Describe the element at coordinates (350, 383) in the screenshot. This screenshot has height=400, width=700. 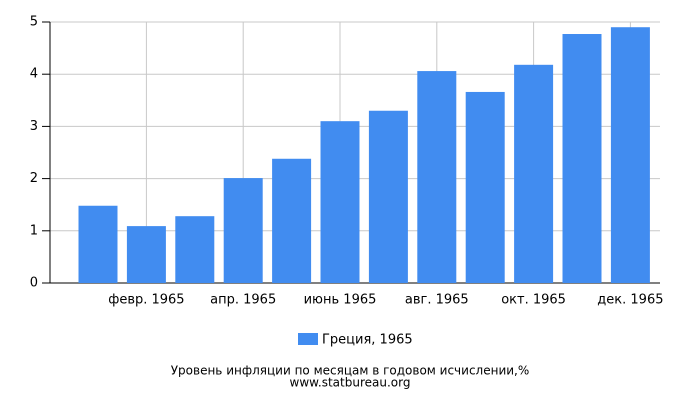
I see `source: www.statbureau.org` at that location.